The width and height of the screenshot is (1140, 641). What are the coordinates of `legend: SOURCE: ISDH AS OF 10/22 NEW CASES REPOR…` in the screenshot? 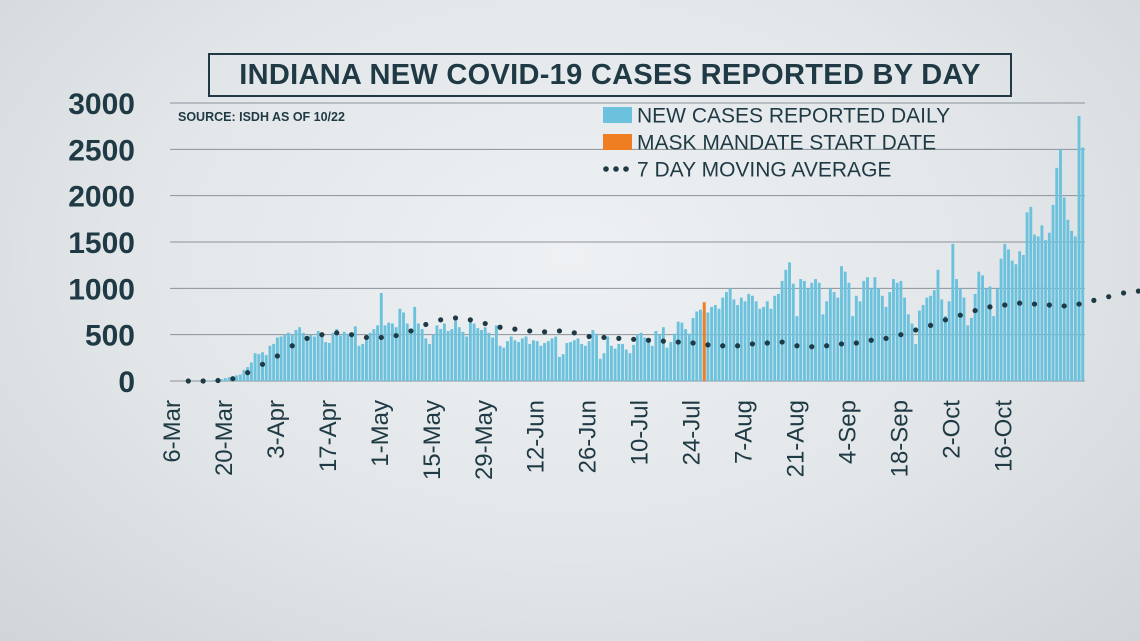 It's located at (564, 143).